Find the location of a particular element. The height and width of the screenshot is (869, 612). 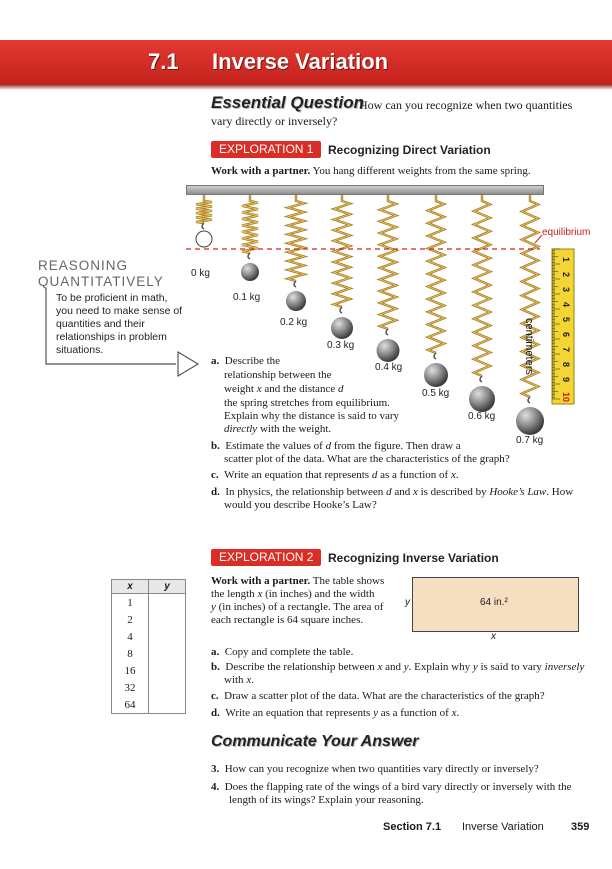

page-number: 359 is located at coordinates (580, 827).